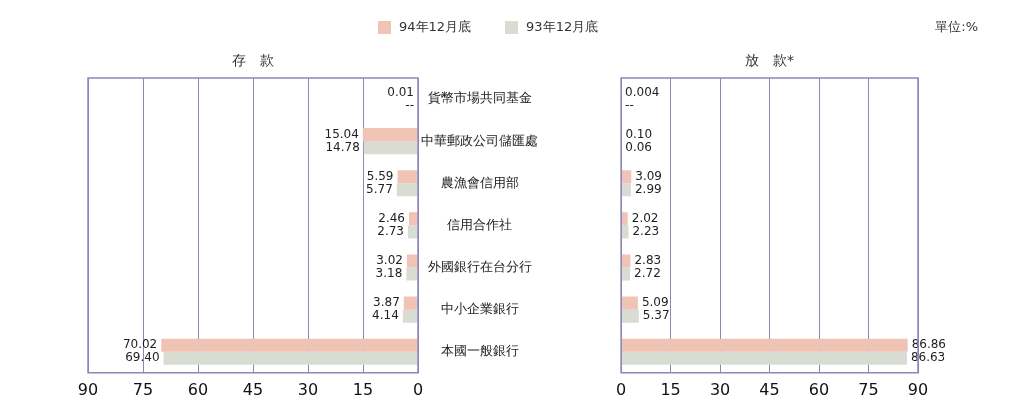  Describe the element at coordinates (380, 175) in the screenshot. I see `data-label: 5.59` at that location.